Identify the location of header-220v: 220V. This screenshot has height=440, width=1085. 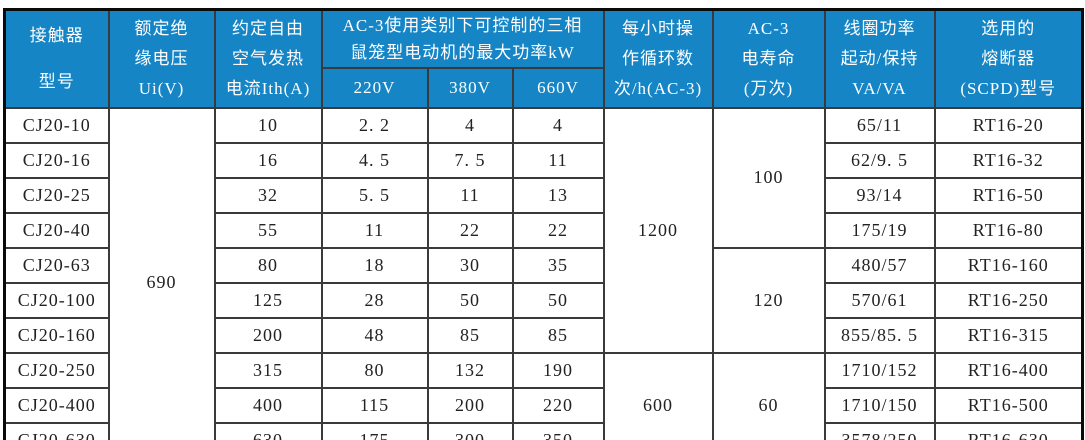
(374, 87).